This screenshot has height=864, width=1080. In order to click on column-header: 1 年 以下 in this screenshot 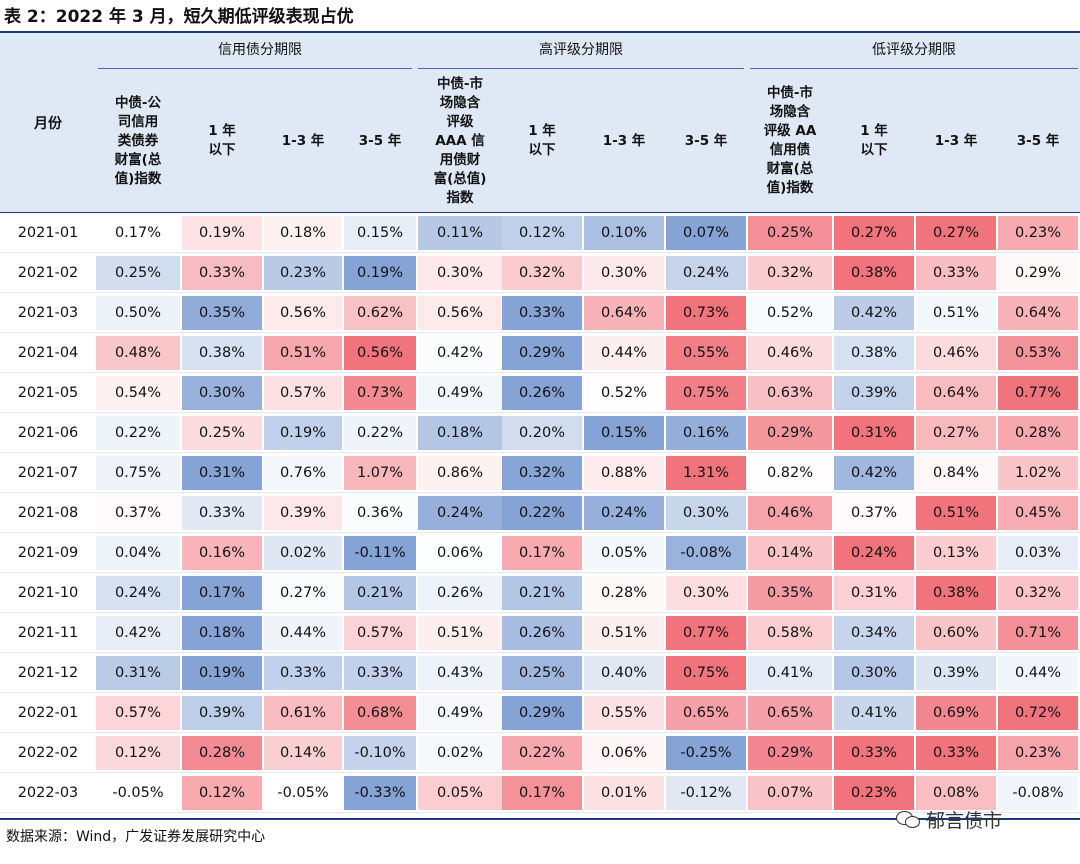, I will do `click(874, 141)`.